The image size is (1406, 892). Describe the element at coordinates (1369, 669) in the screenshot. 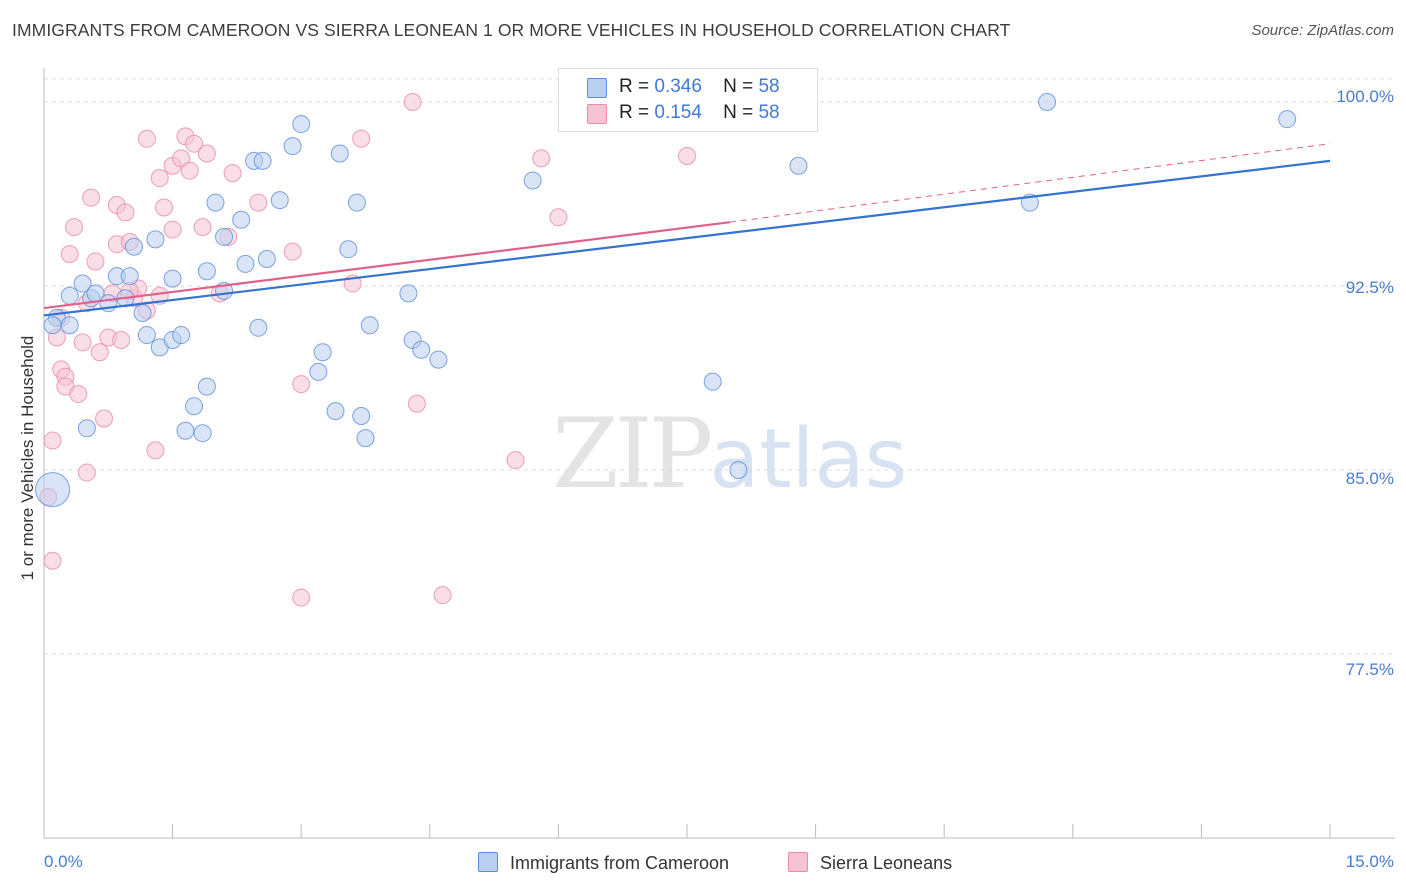

I see `y-tick-label: 77.5%` at that location.